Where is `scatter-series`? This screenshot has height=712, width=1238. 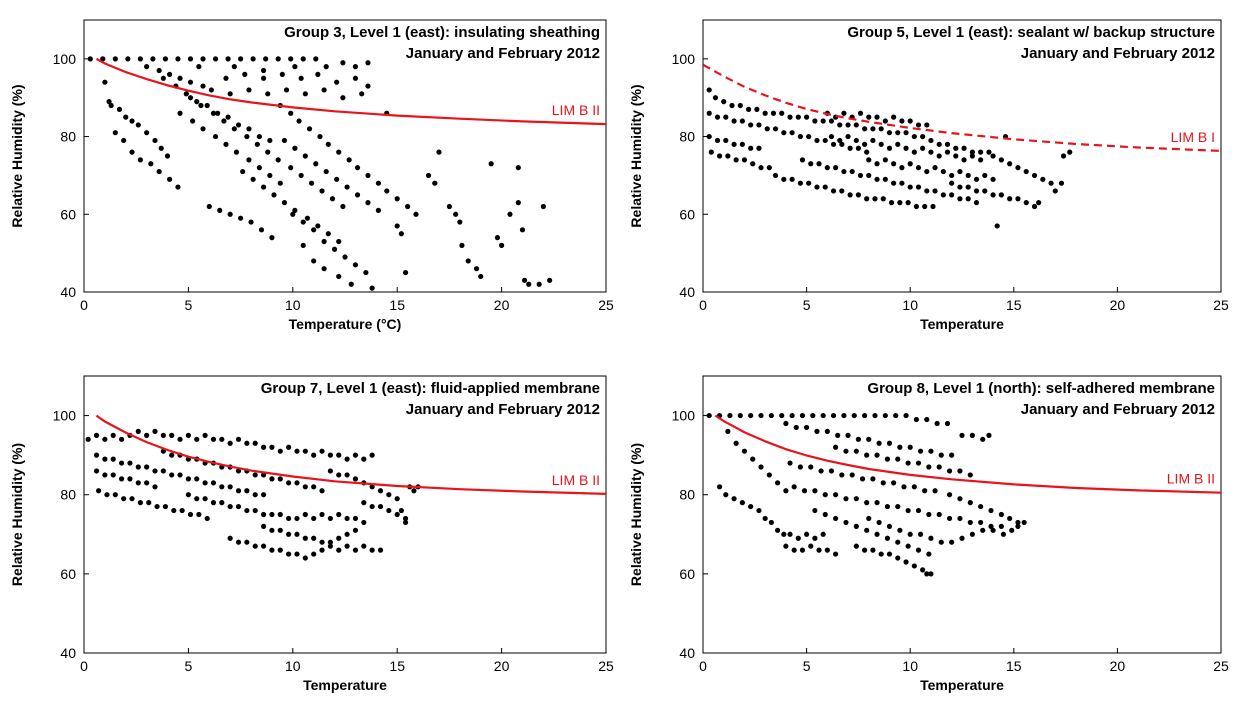
scatter-series is located at coordinates (889, 158).